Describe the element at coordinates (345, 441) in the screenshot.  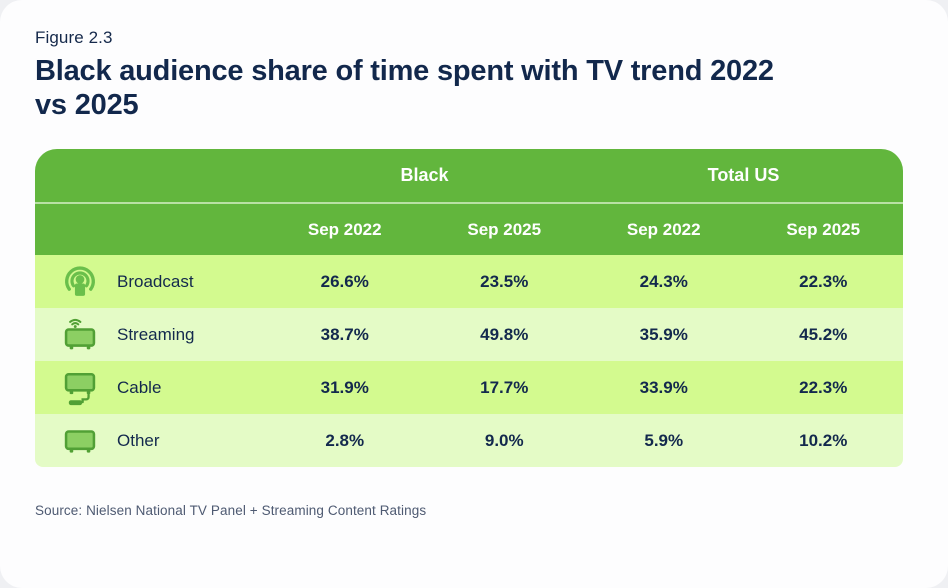
I see `value-other-black-2022: 2.8%` at that location.